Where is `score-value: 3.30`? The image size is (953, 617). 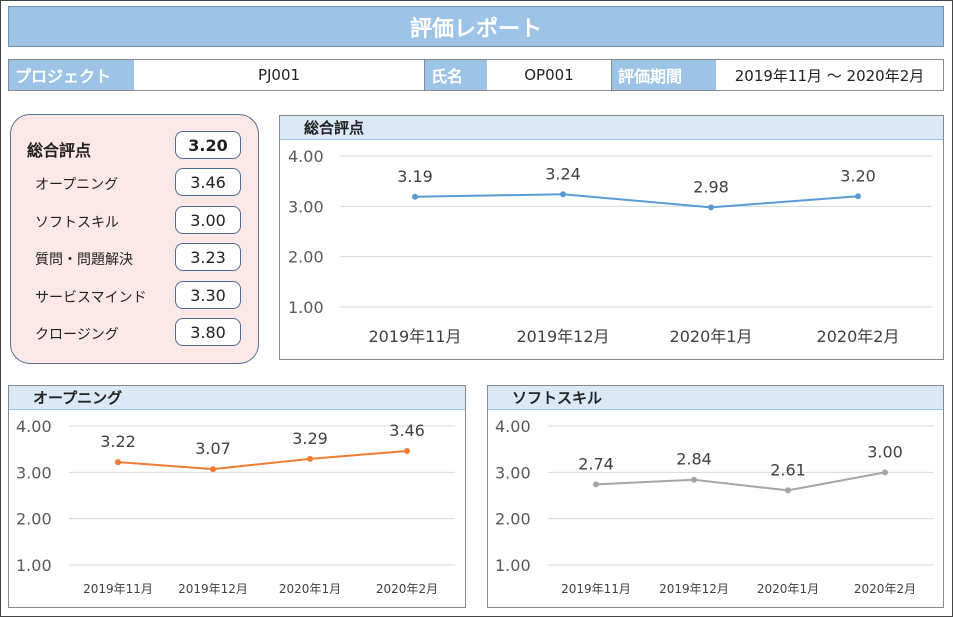 score-value: 3.30 is located at coordinates (208, 295).